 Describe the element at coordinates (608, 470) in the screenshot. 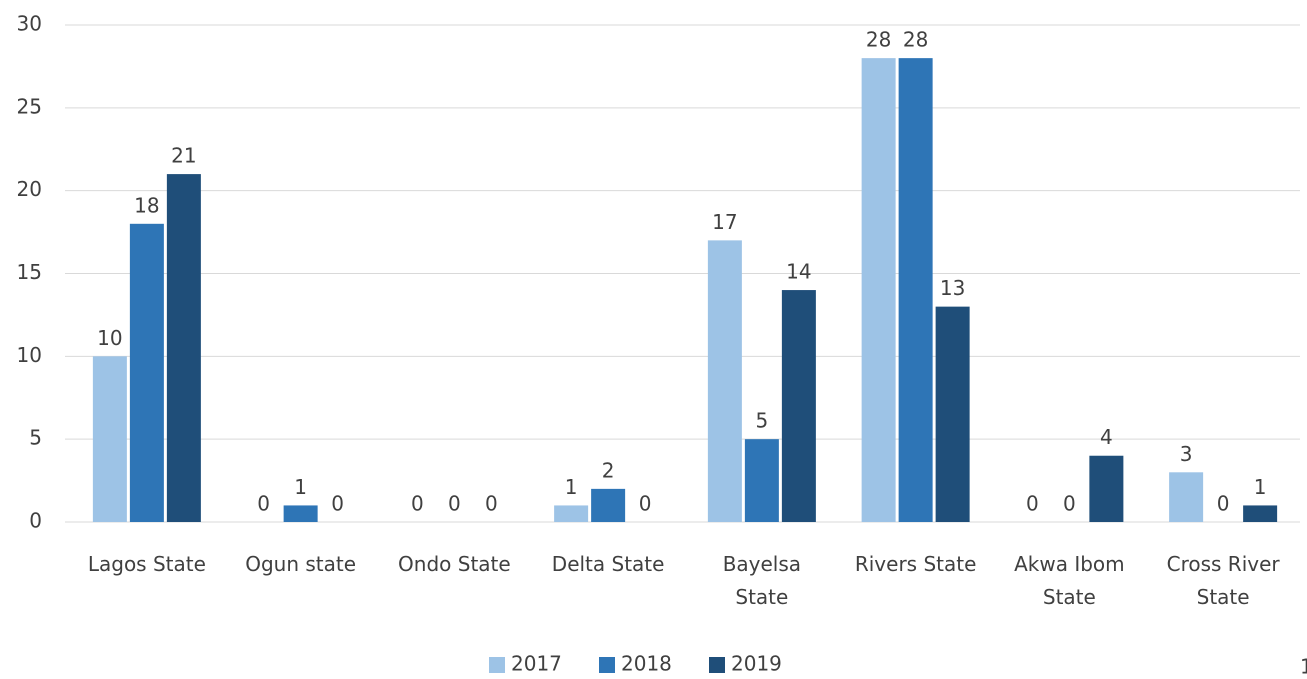

I see `data-label: 2` at that location.